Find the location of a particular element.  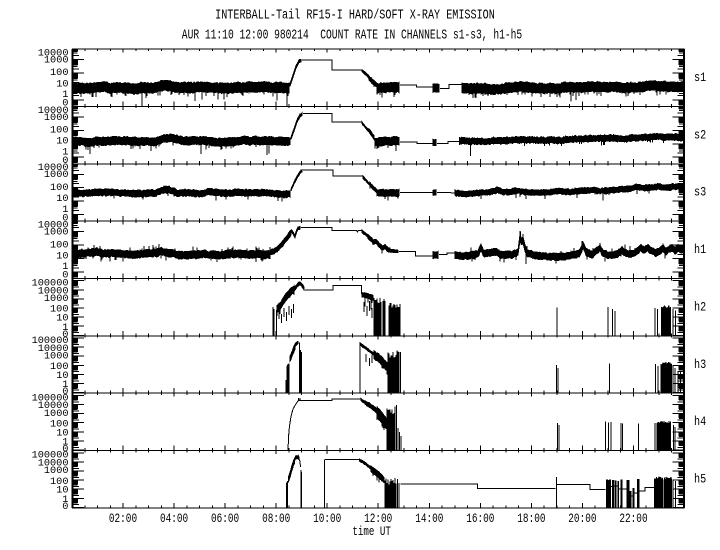

svg-text: s1 is located at coordinates (700, 78).